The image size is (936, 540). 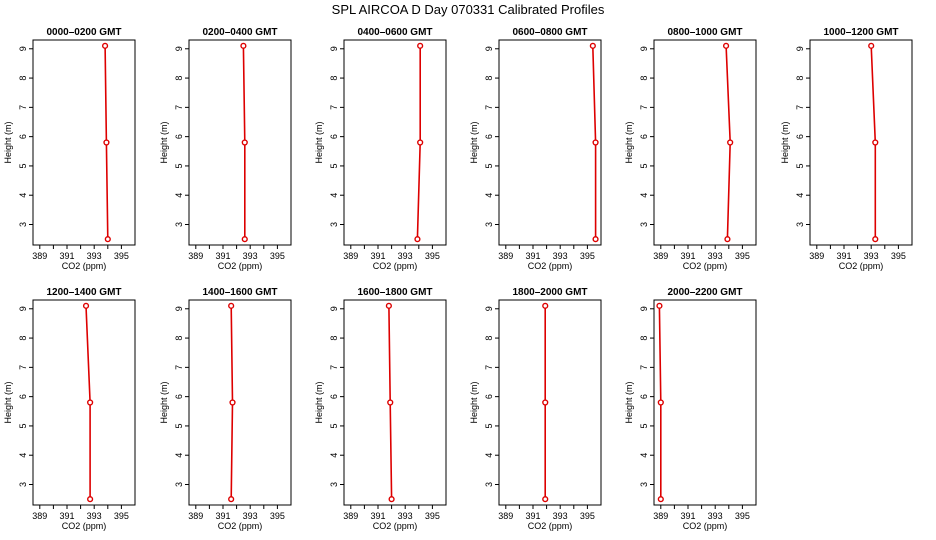 I want to click on panel-title: 1200–1400 GMT, so click(x=83, y=292).